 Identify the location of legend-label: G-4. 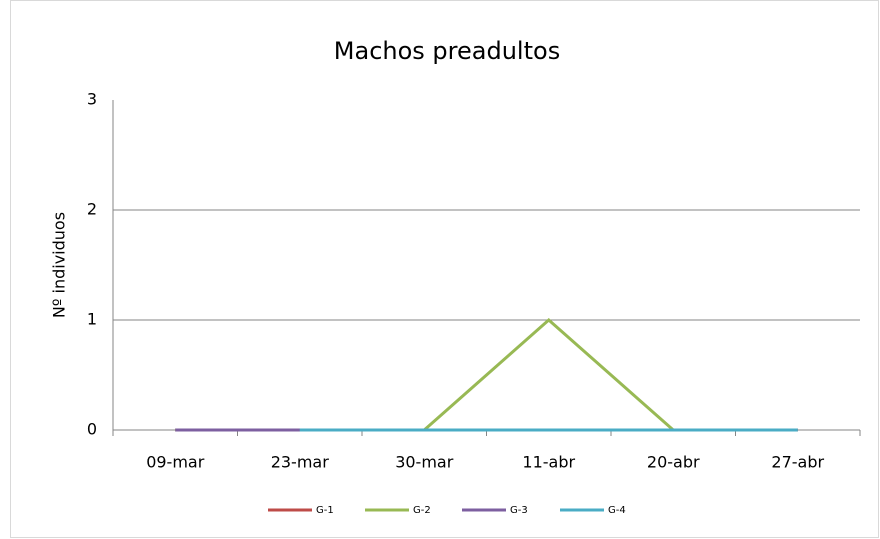
(617, 510).